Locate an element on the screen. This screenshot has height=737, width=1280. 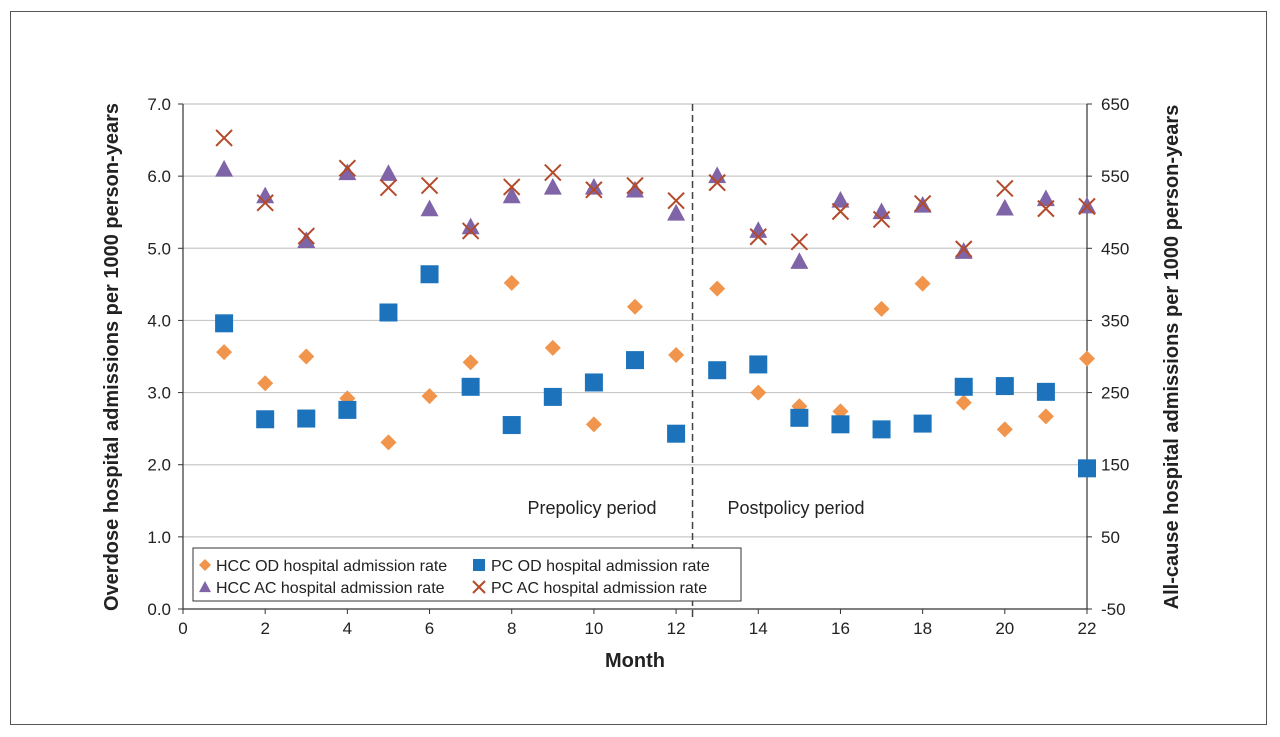
y2-tick-label: -50 is located at coordinates (1113, 609).